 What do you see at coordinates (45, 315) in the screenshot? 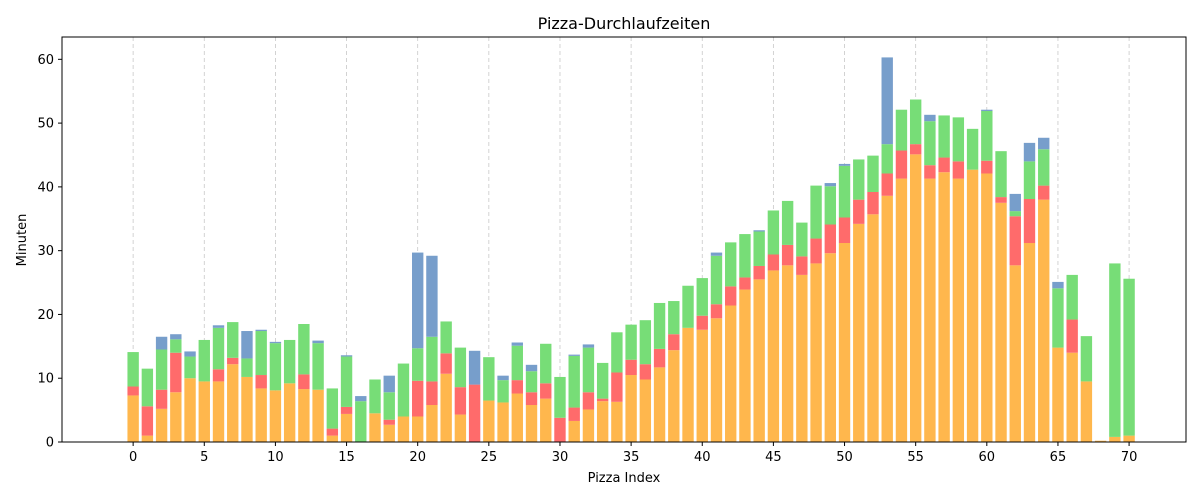
I see `y-tick-label: 20` at bounding box center [45, 315].